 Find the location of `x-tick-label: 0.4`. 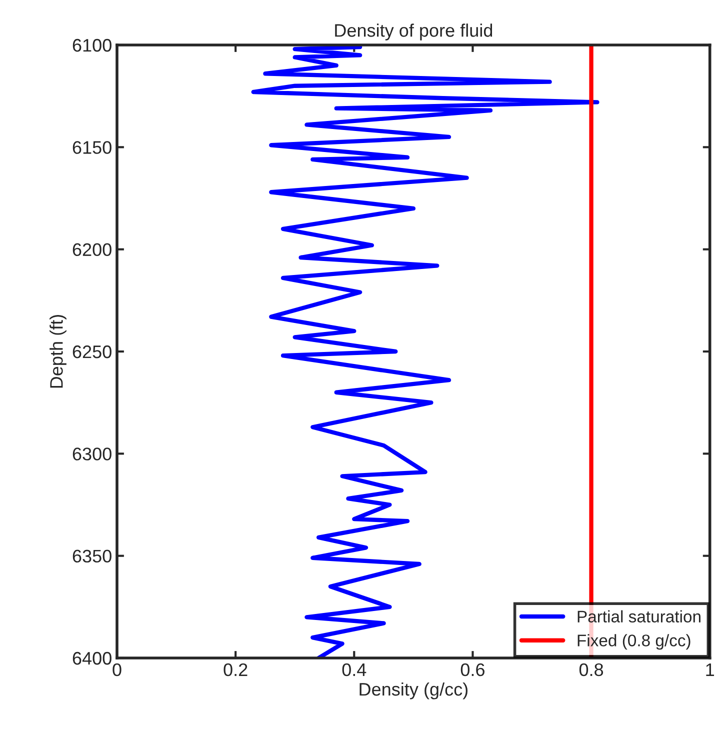

x-tick-label: 0.4 is located at coordinates (354, 669).